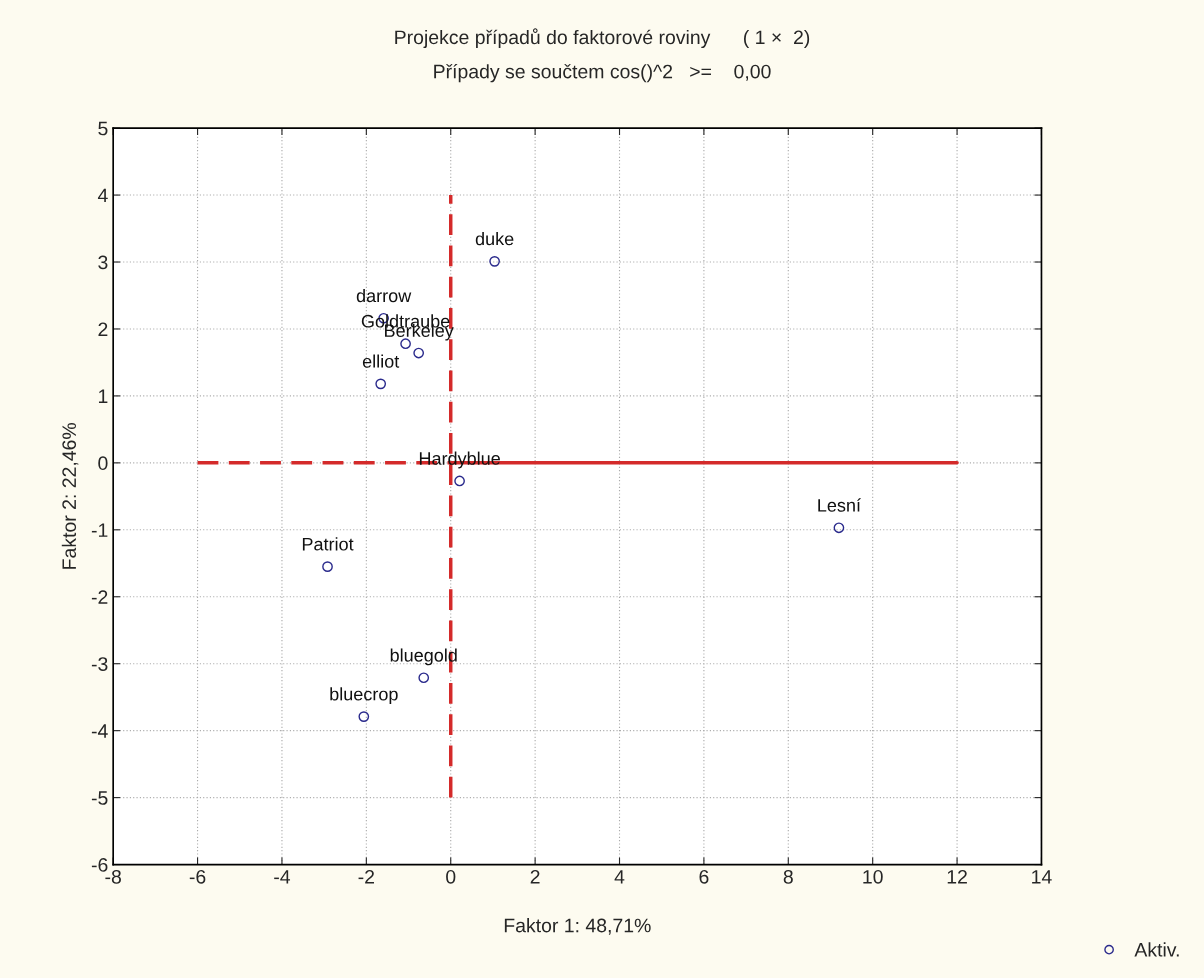  Describe the element at coordinates (873, 876) in the screenshot. I see `x-tick-label: 10` at that location.